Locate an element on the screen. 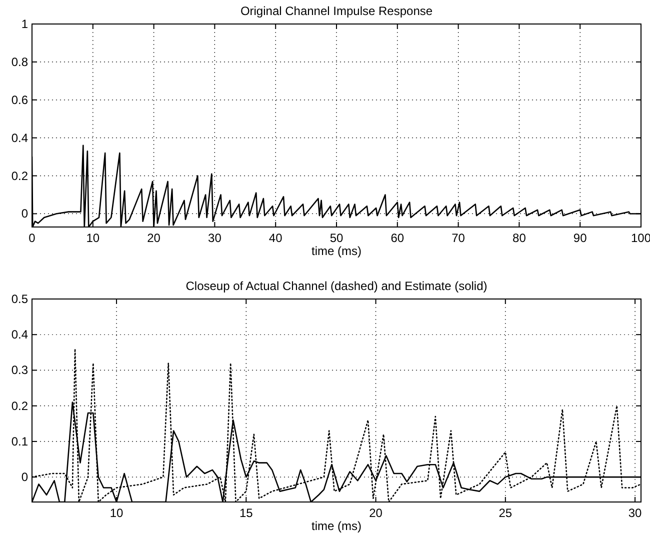 The image size is (650, 544). y-tick-label: 0.5 is located at coordinates (19, 299).